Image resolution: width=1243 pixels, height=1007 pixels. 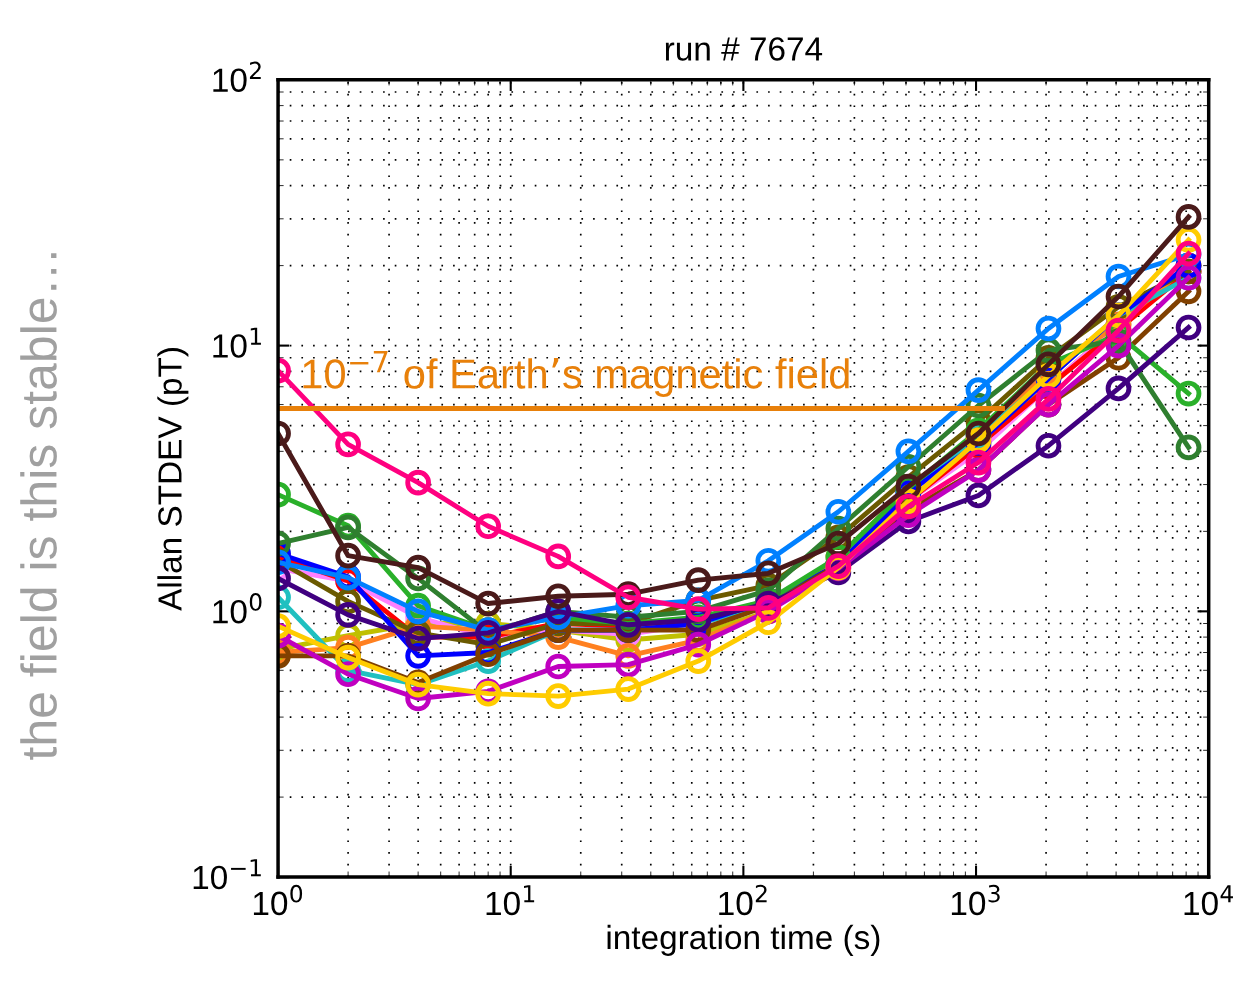 What do you see at coordinates (743, 900) in the screenshot?
I see `x-tick-label: 10$^{2}$` at bounding box center [743, 900].